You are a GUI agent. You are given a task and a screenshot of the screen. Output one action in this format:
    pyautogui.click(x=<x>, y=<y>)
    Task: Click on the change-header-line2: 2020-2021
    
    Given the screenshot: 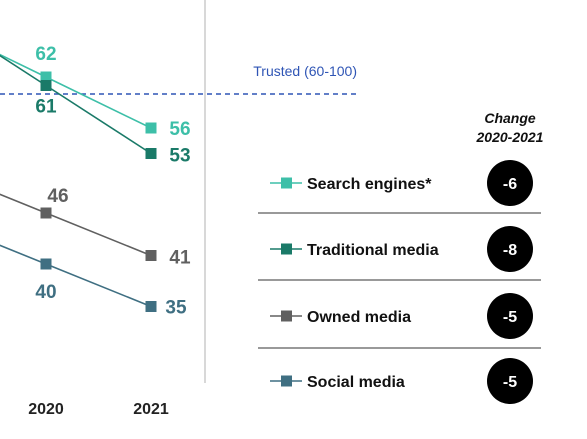 What is the action you would take?
    pyautogui.click(x=510, y=137)
    